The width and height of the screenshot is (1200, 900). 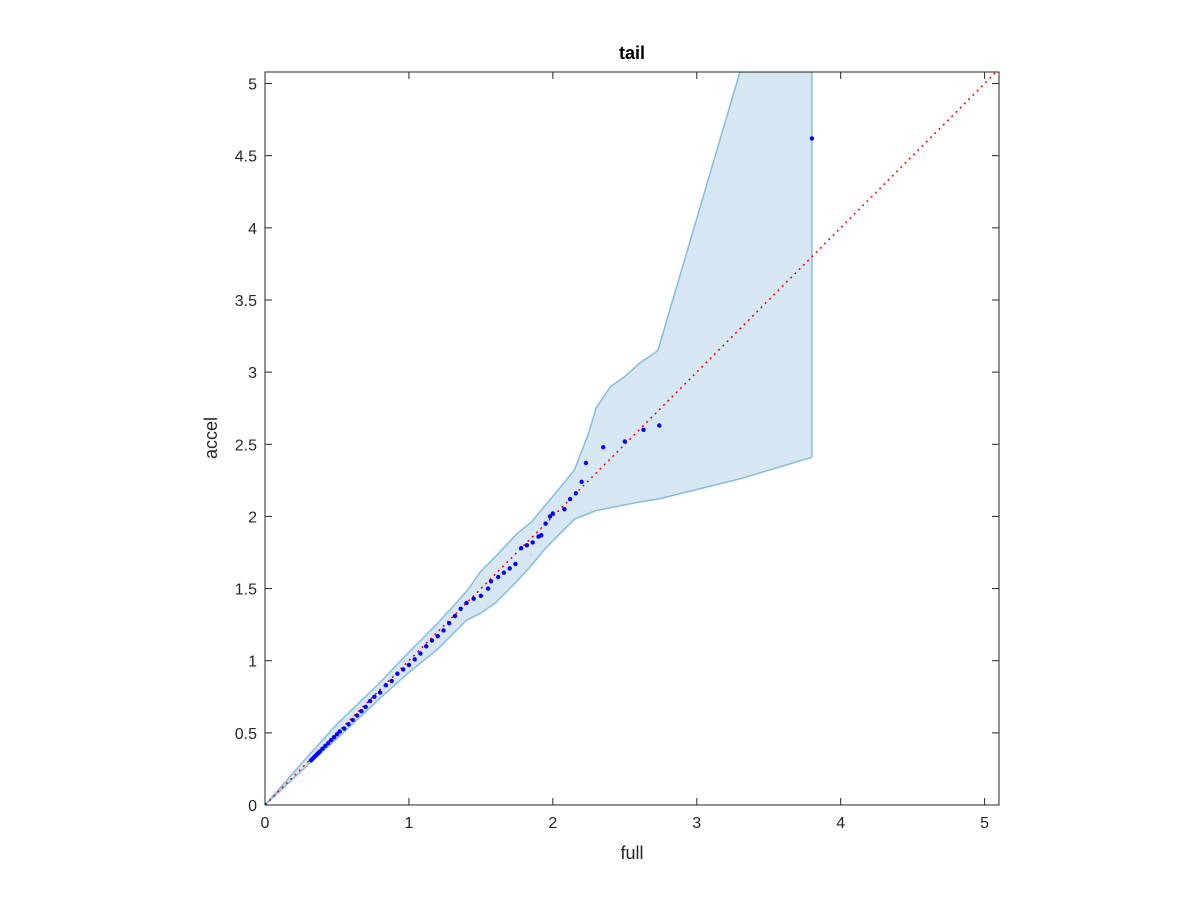 I want to click on y-tick-label: 3.5, so click(x=246, y=301).